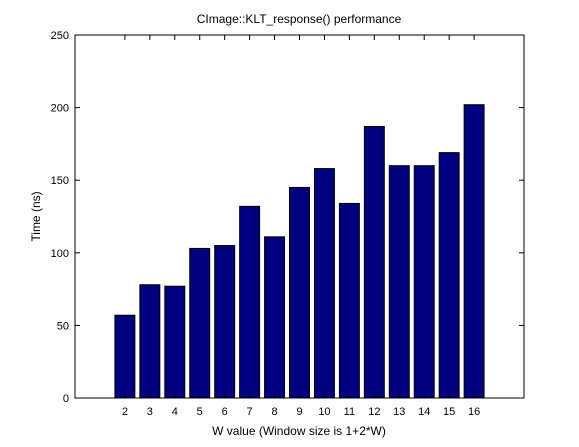 The height and width of the screenshot is (447, 579). Describe the element at coordinates (225, 412) in the screenshot. I see `x-tick-label: 6` at that location.